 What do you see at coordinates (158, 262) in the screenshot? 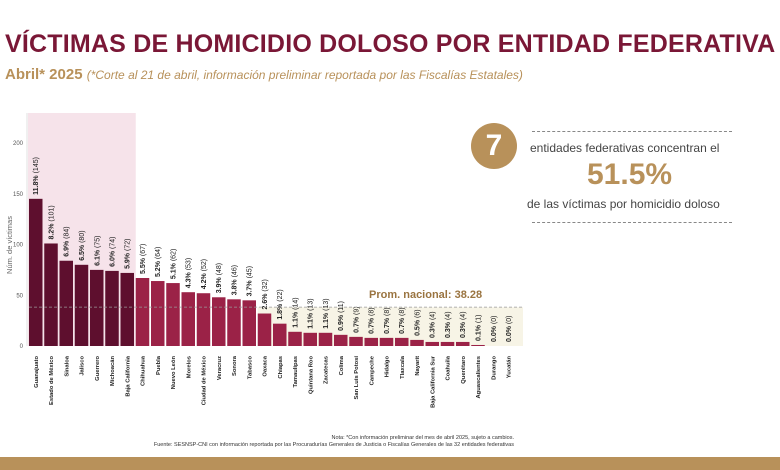
I see `data-label: 5.2% (64)` at bounding box center [158, 262].